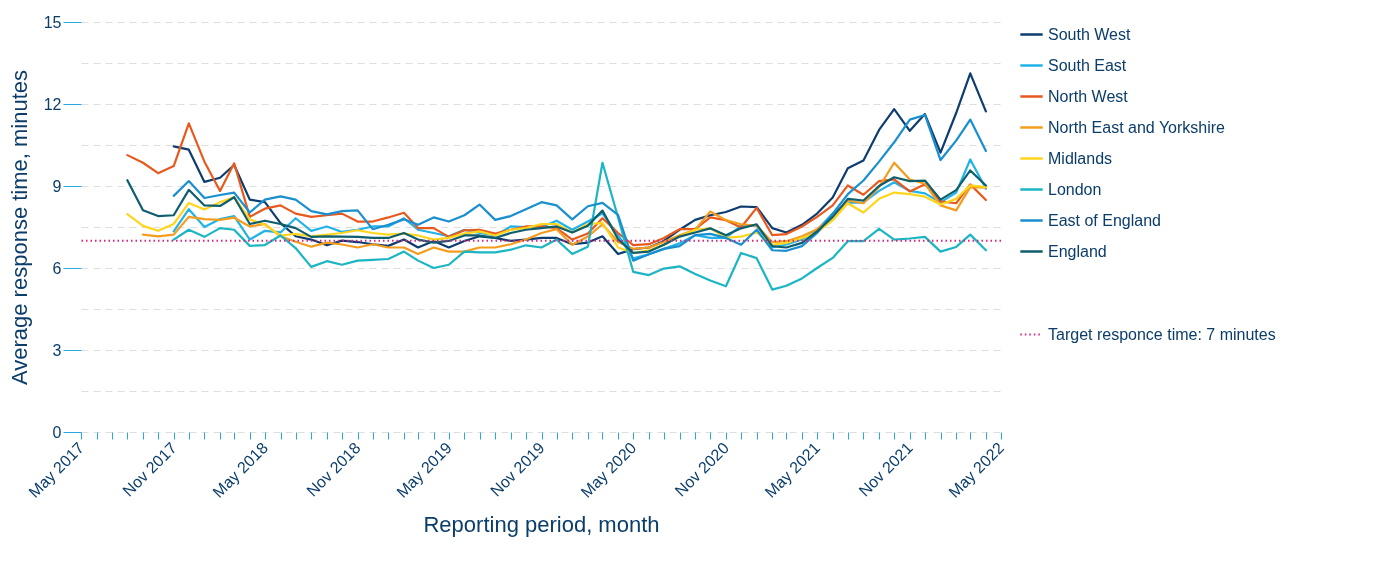 This screenshot has width=1381, height=578. I want to click on y-tick-label: 0, so click(57, 432).